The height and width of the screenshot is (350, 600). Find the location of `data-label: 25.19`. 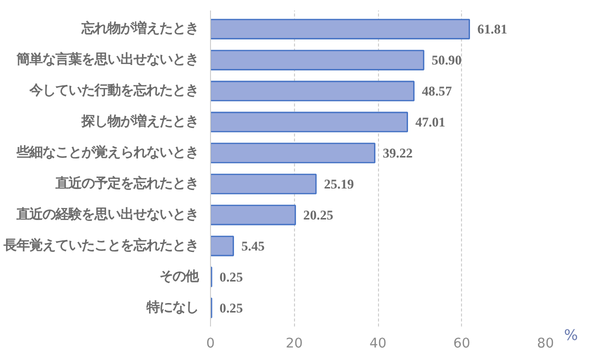

data-label: 25.19 is located at coordinates (339, 184).